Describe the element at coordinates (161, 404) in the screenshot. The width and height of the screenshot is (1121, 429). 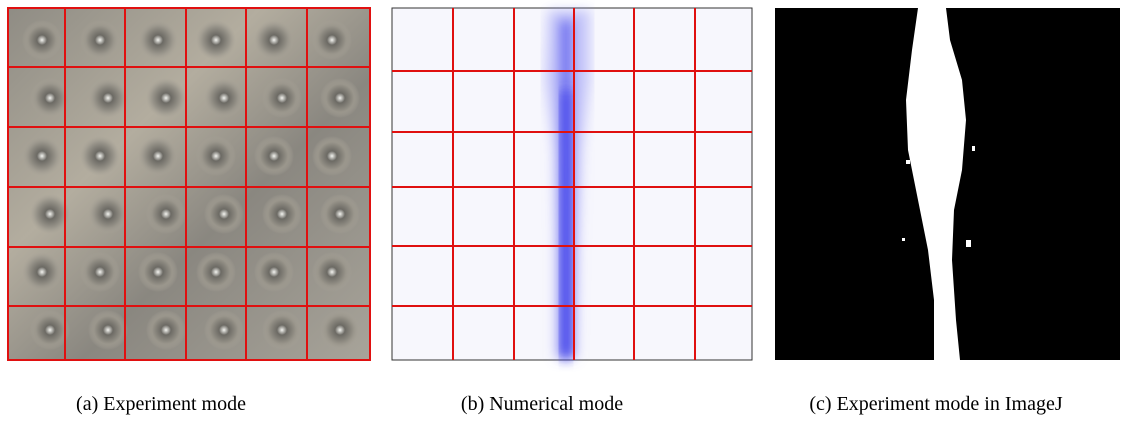
I see `caption: (a) Experiment mode` at that location.